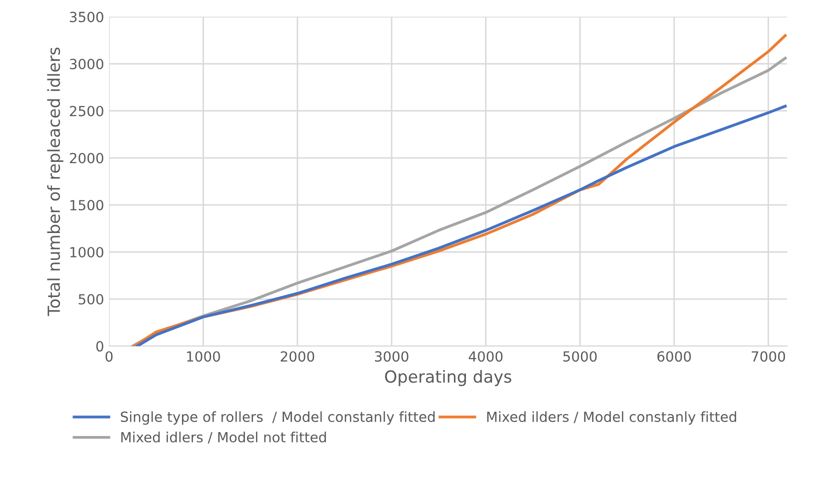  Describe the element at coordinates (611, 418) in the screenshot. I see `legend-label: Mixed ilders / Model constanly fitted` at that location.